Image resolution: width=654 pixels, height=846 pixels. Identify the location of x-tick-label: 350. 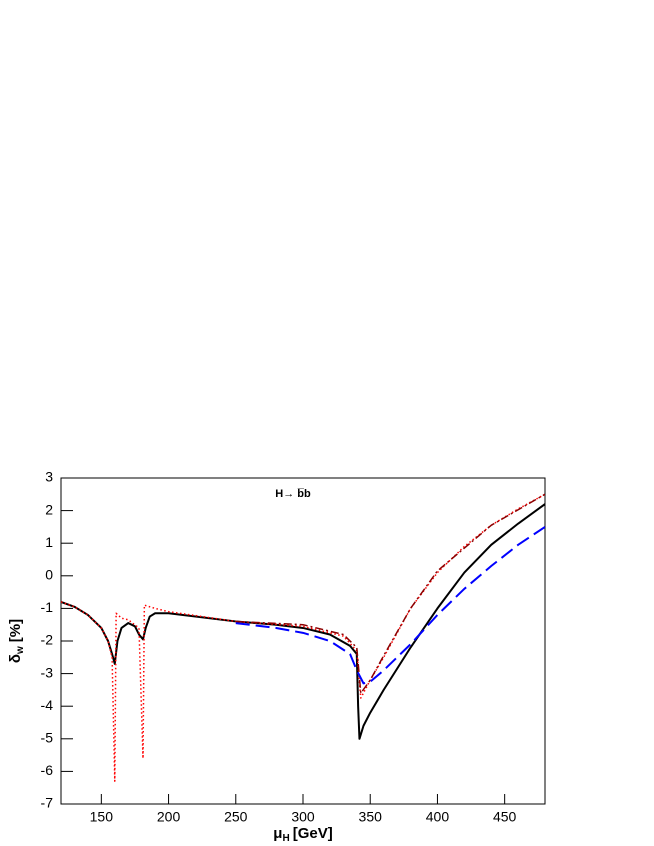
(371, 817).